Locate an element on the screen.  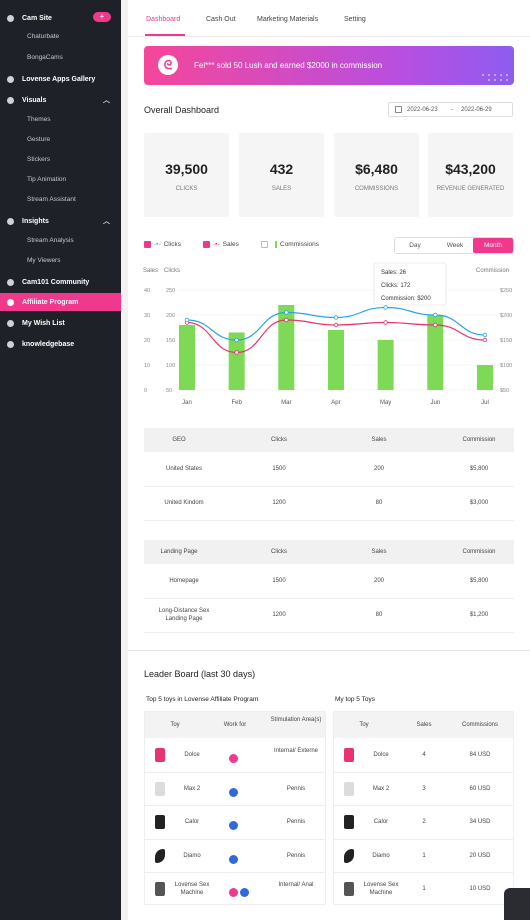
geo-table-header: GEO Clicks Sales Commission is located at coordinates (329, 440).